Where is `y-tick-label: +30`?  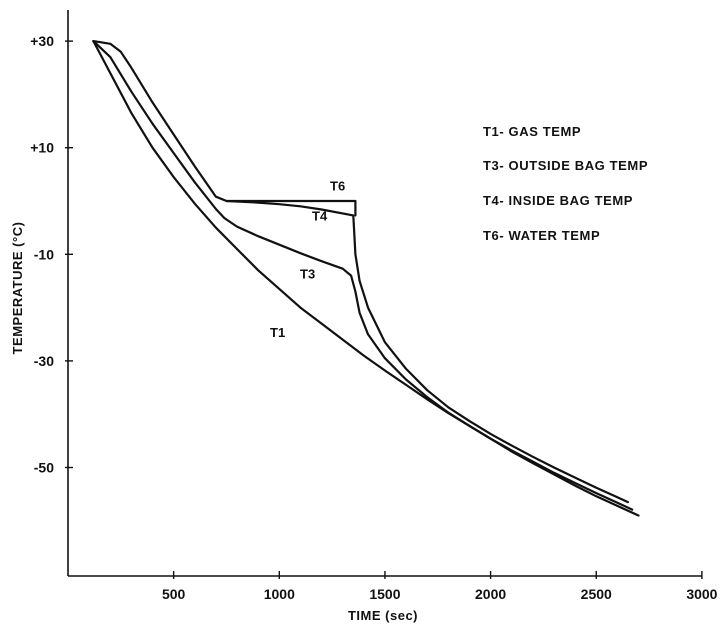
y-tick-label: +30 is located at coordinates (42, 41).